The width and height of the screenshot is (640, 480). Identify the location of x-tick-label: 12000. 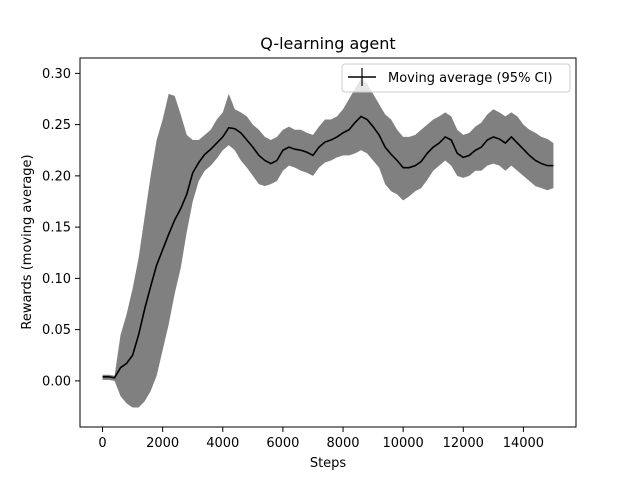
(463, 443).